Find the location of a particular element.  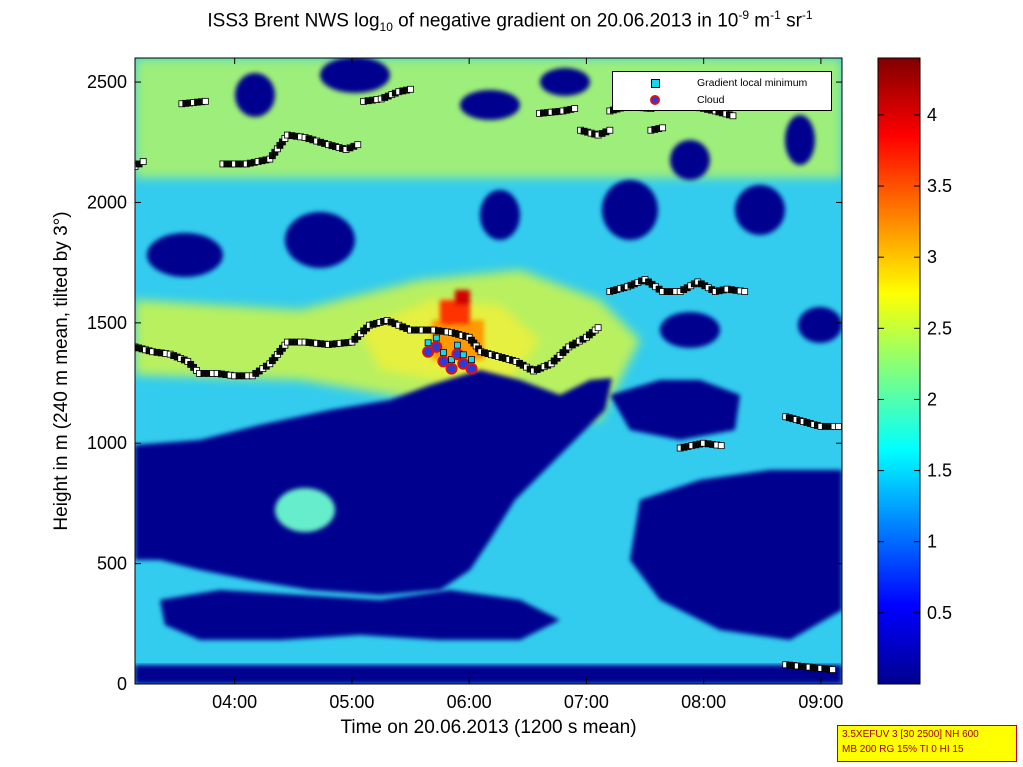

x-tick-label: 06:00 is located at coordinates (469, 702).